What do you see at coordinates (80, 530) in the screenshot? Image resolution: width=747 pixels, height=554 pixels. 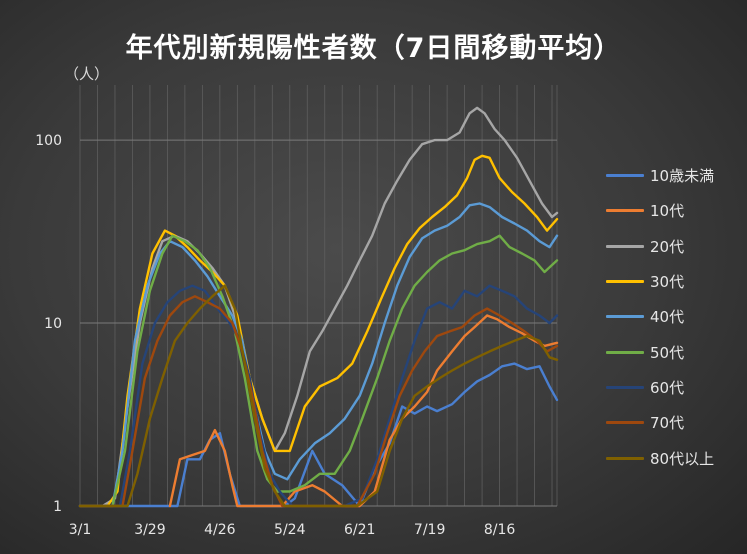 I see `x-tick-label: 3/1` at bounding box center [80, 530].